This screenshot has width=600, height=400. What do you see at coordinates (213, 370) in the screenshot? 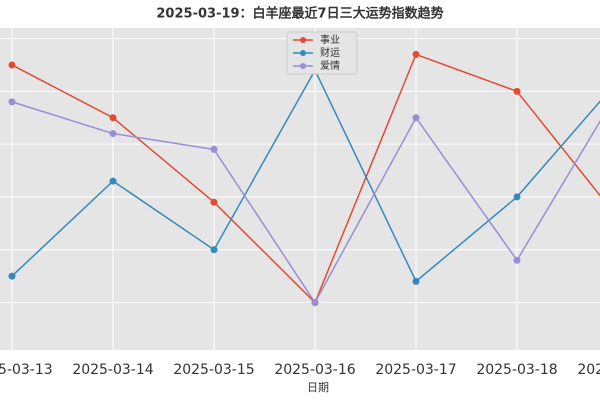
I see `x-tick-label: 2025-03-15` at bounding box center [213, 370].